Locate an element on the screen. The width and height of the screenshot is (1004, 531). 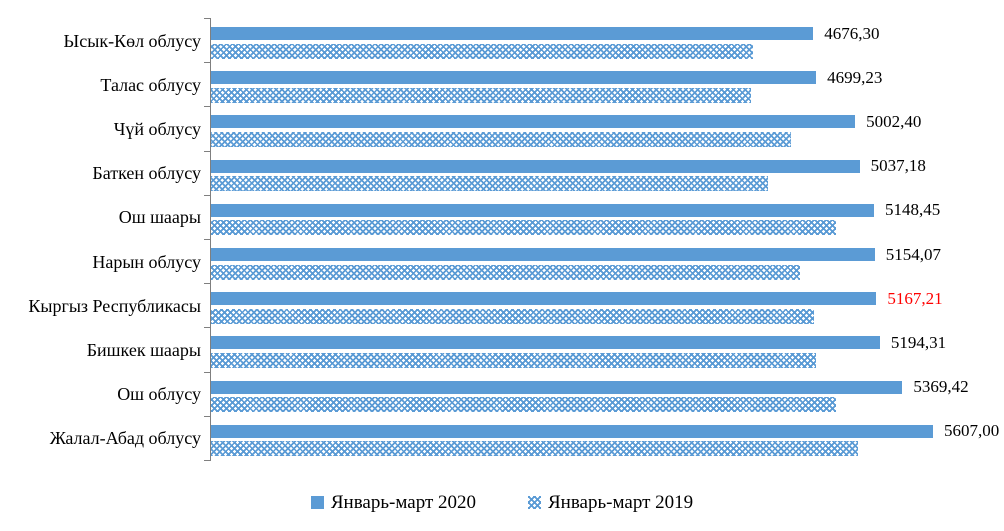
chart-row: Кыргыз Республикасы 5167,21 is located at coordinates (502, 306).